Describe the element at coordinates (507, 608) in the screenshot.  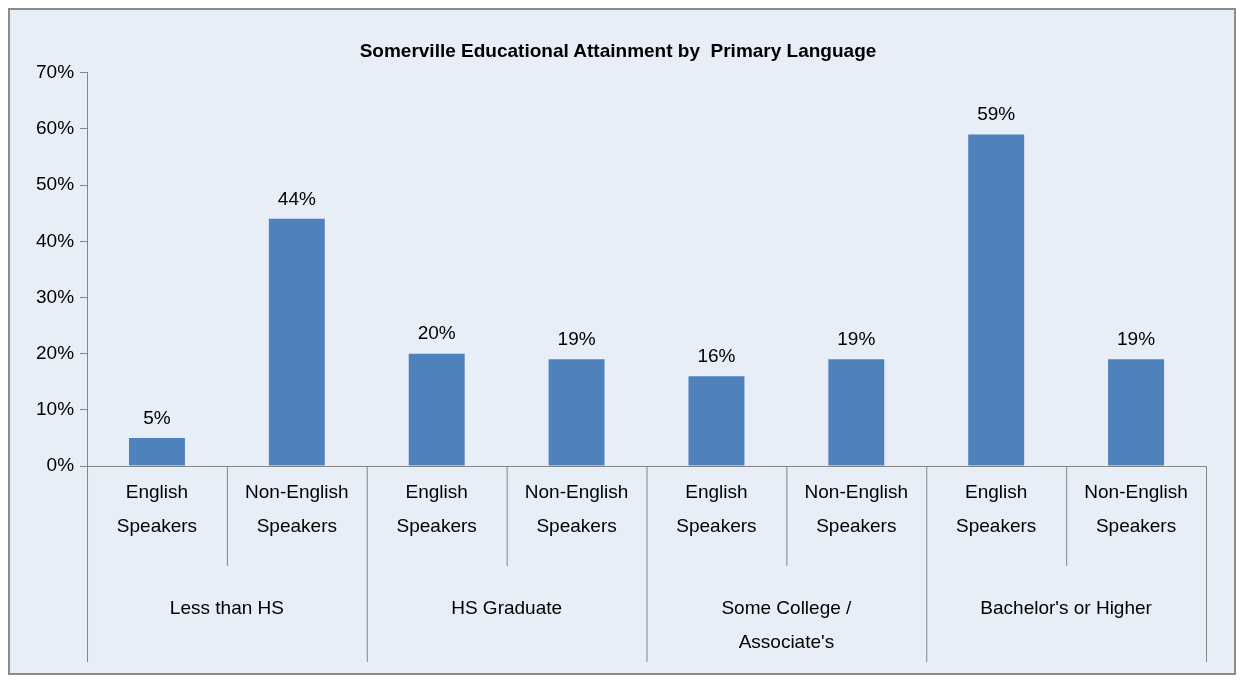
I see `x-tick-label: HS Graduate` at that location.